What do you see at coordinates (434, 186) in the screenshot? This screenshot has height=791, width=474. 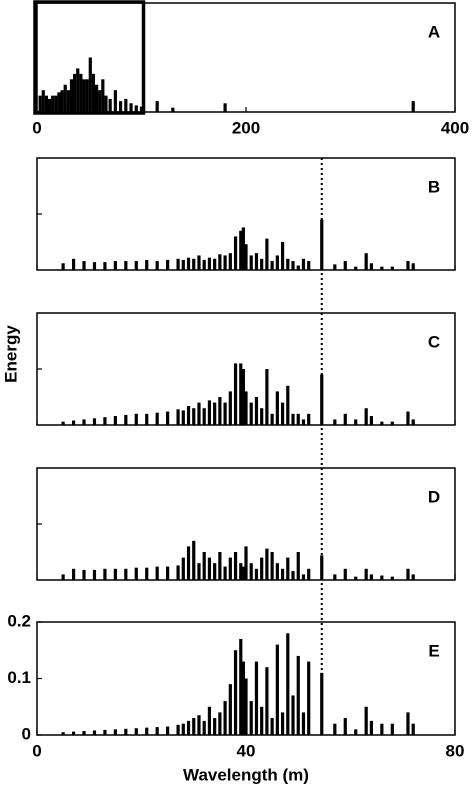 I see `panel-label: B` at bounding box center [434, 186].